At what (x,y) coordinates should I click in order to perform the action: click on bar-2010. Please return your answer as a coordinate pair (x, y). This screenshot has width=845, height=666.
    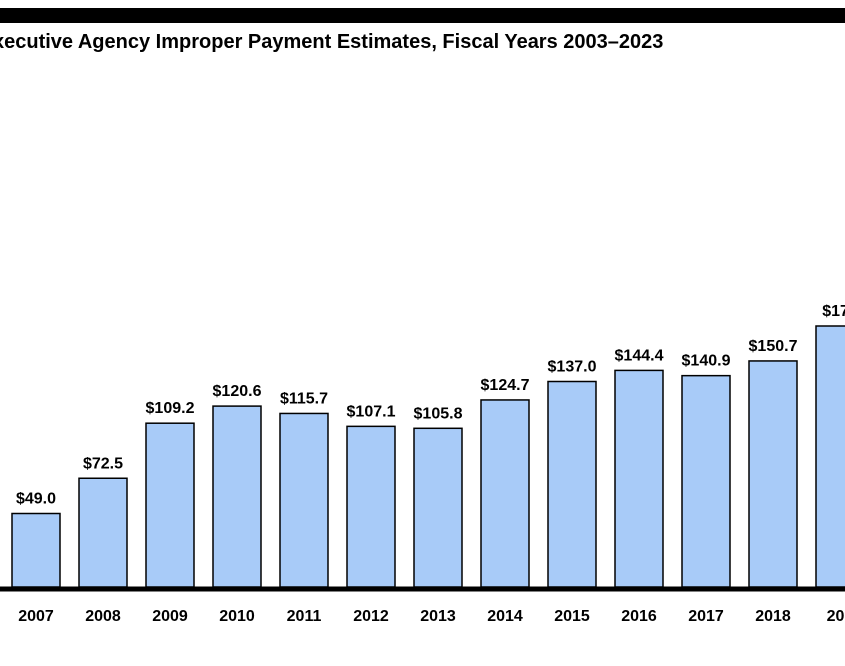
    Looking at the image, I should click on (237, 496).